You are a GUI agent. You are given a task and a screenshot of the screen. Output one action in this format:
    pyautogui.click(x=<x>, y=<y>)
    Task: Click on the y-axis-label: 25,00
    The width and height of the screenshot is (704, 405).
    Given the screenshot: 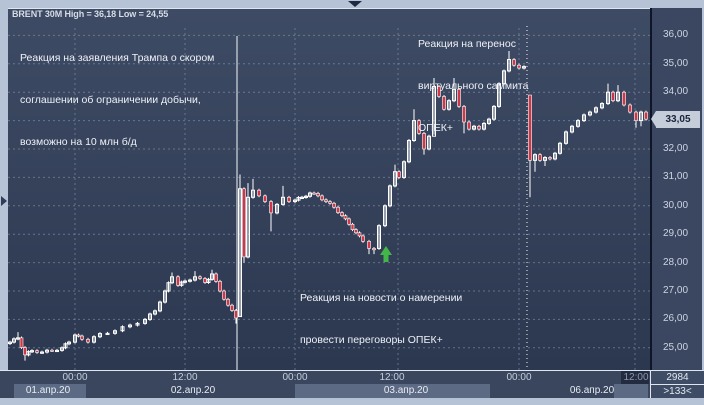 What is the action you would take?
    pyautogui.click(x=676, y=347)
    